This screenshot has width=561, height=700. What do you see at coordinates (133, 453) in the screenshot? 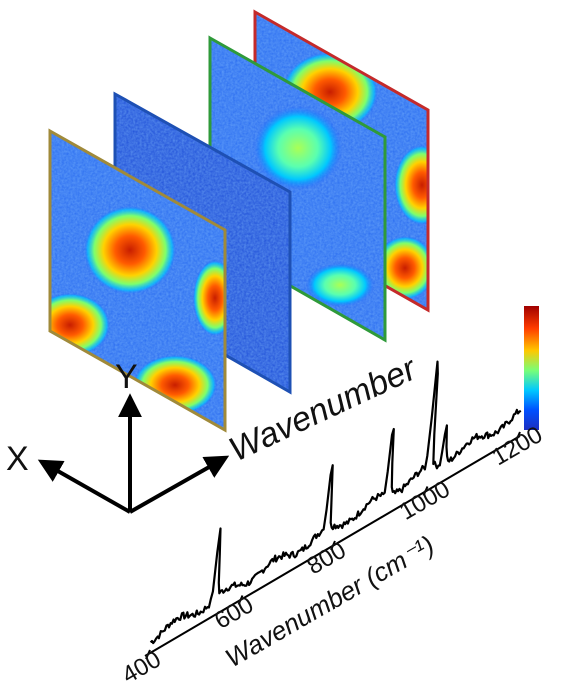
I see `axes-3d` at bounding box center [133, 453].